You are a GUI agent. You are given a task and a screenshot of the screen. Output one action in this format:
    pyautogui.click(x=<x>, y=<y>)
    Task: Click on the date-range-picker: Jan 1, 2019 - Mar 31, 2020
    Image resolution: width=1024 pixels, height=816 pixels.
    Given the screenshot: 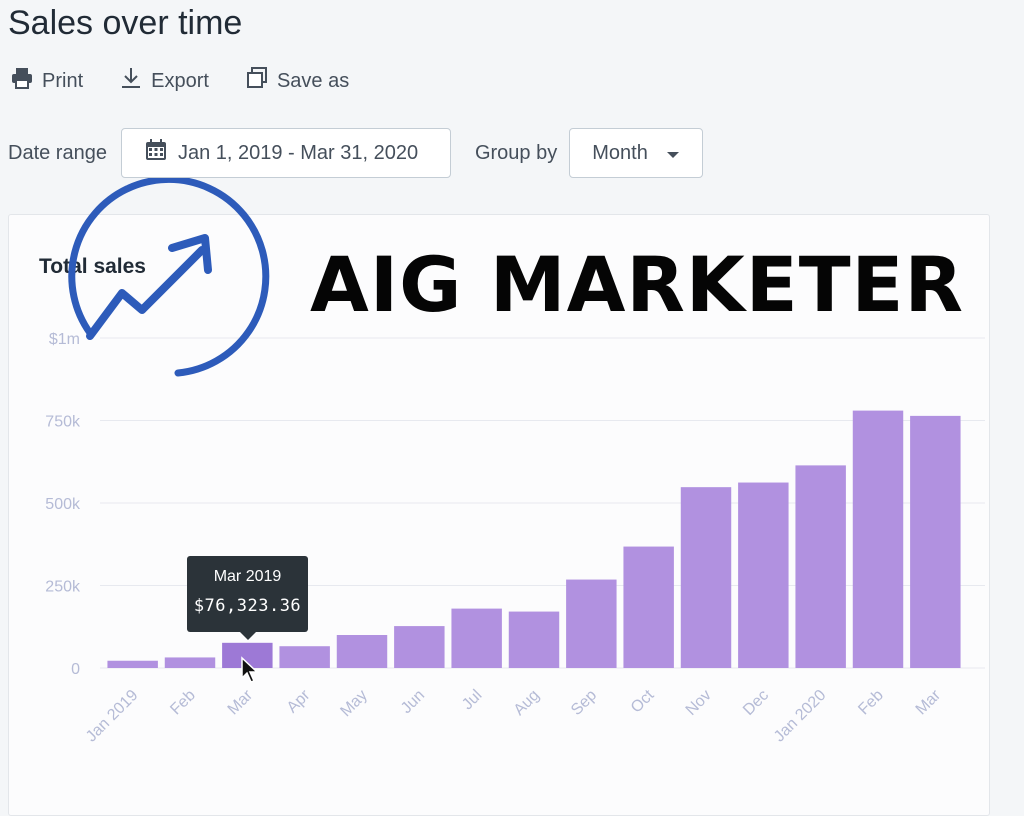 What is the action you would take?
    pyautogui.click(x=285, y=153)
    